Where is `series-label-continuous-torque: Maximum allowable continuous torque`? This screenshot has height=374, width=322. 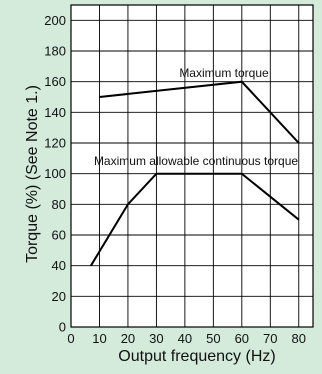 series-label-continuous-torque: Maximum allowable continuous torque is located at coordinates (196, 161).